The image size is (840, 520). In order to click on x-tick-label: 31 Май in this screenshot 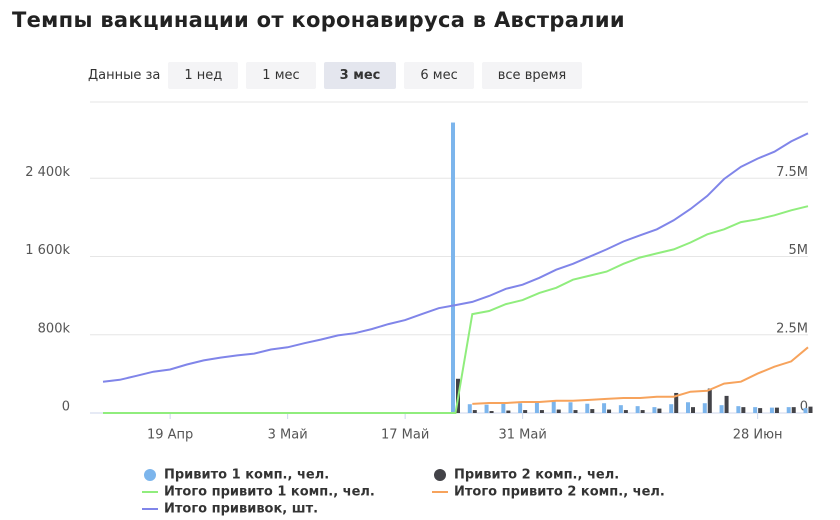, I will do `click(522, 435)`.